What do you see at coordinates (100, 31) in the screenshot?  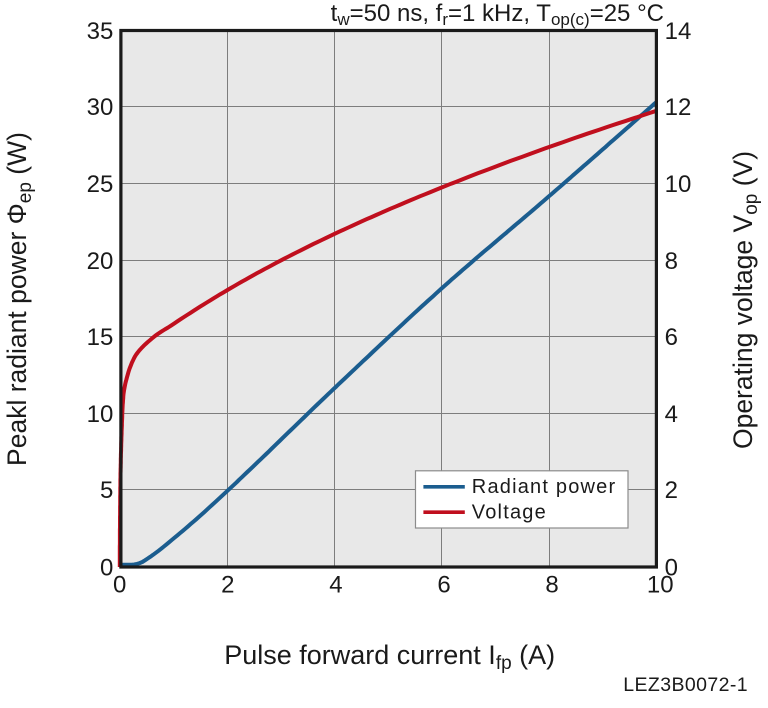 I see `svg-text: 35` at bounding box center [100, 31].